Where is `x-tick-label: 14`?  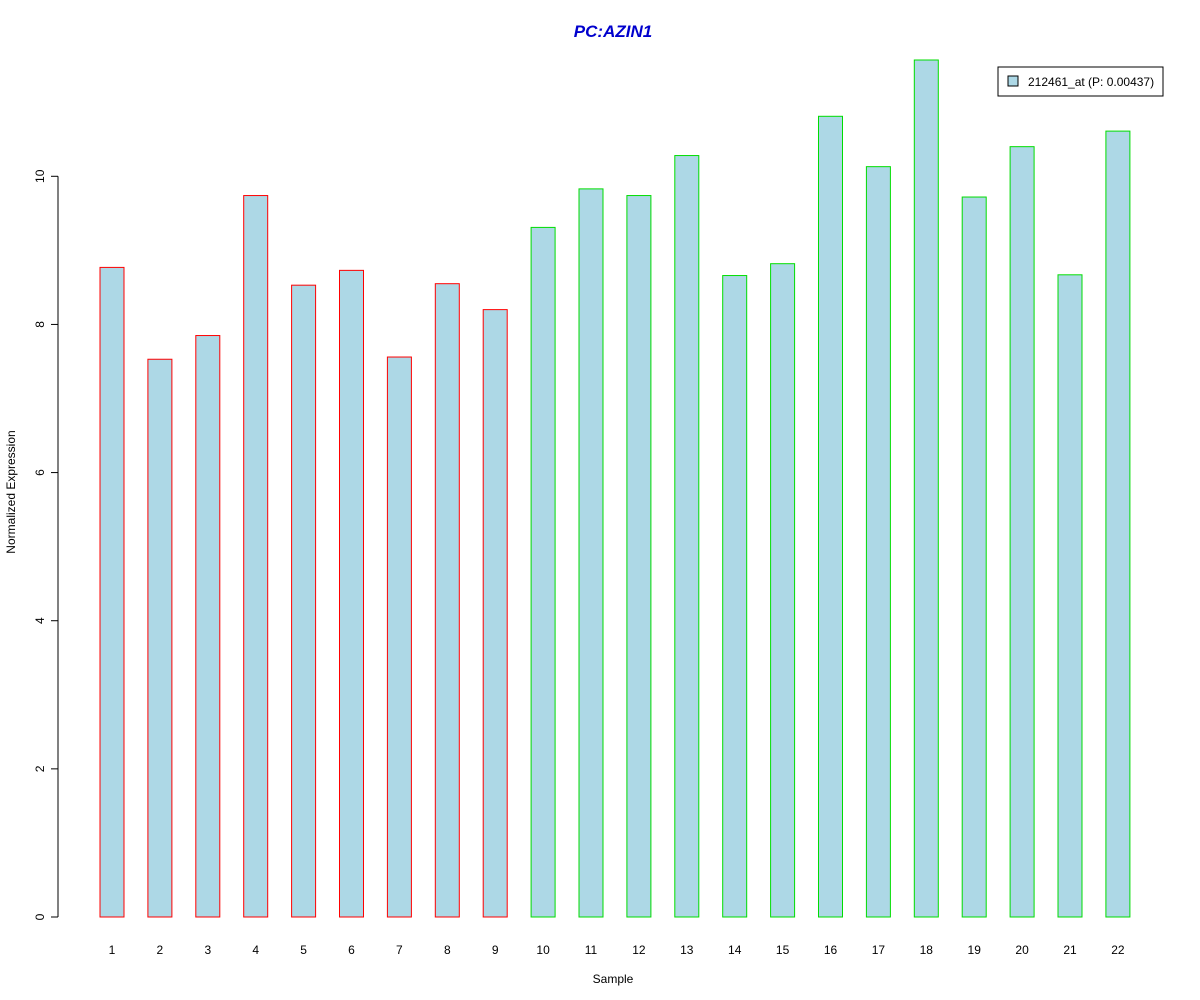 x-tick-label: 14 is located at coordinates (735, 950).